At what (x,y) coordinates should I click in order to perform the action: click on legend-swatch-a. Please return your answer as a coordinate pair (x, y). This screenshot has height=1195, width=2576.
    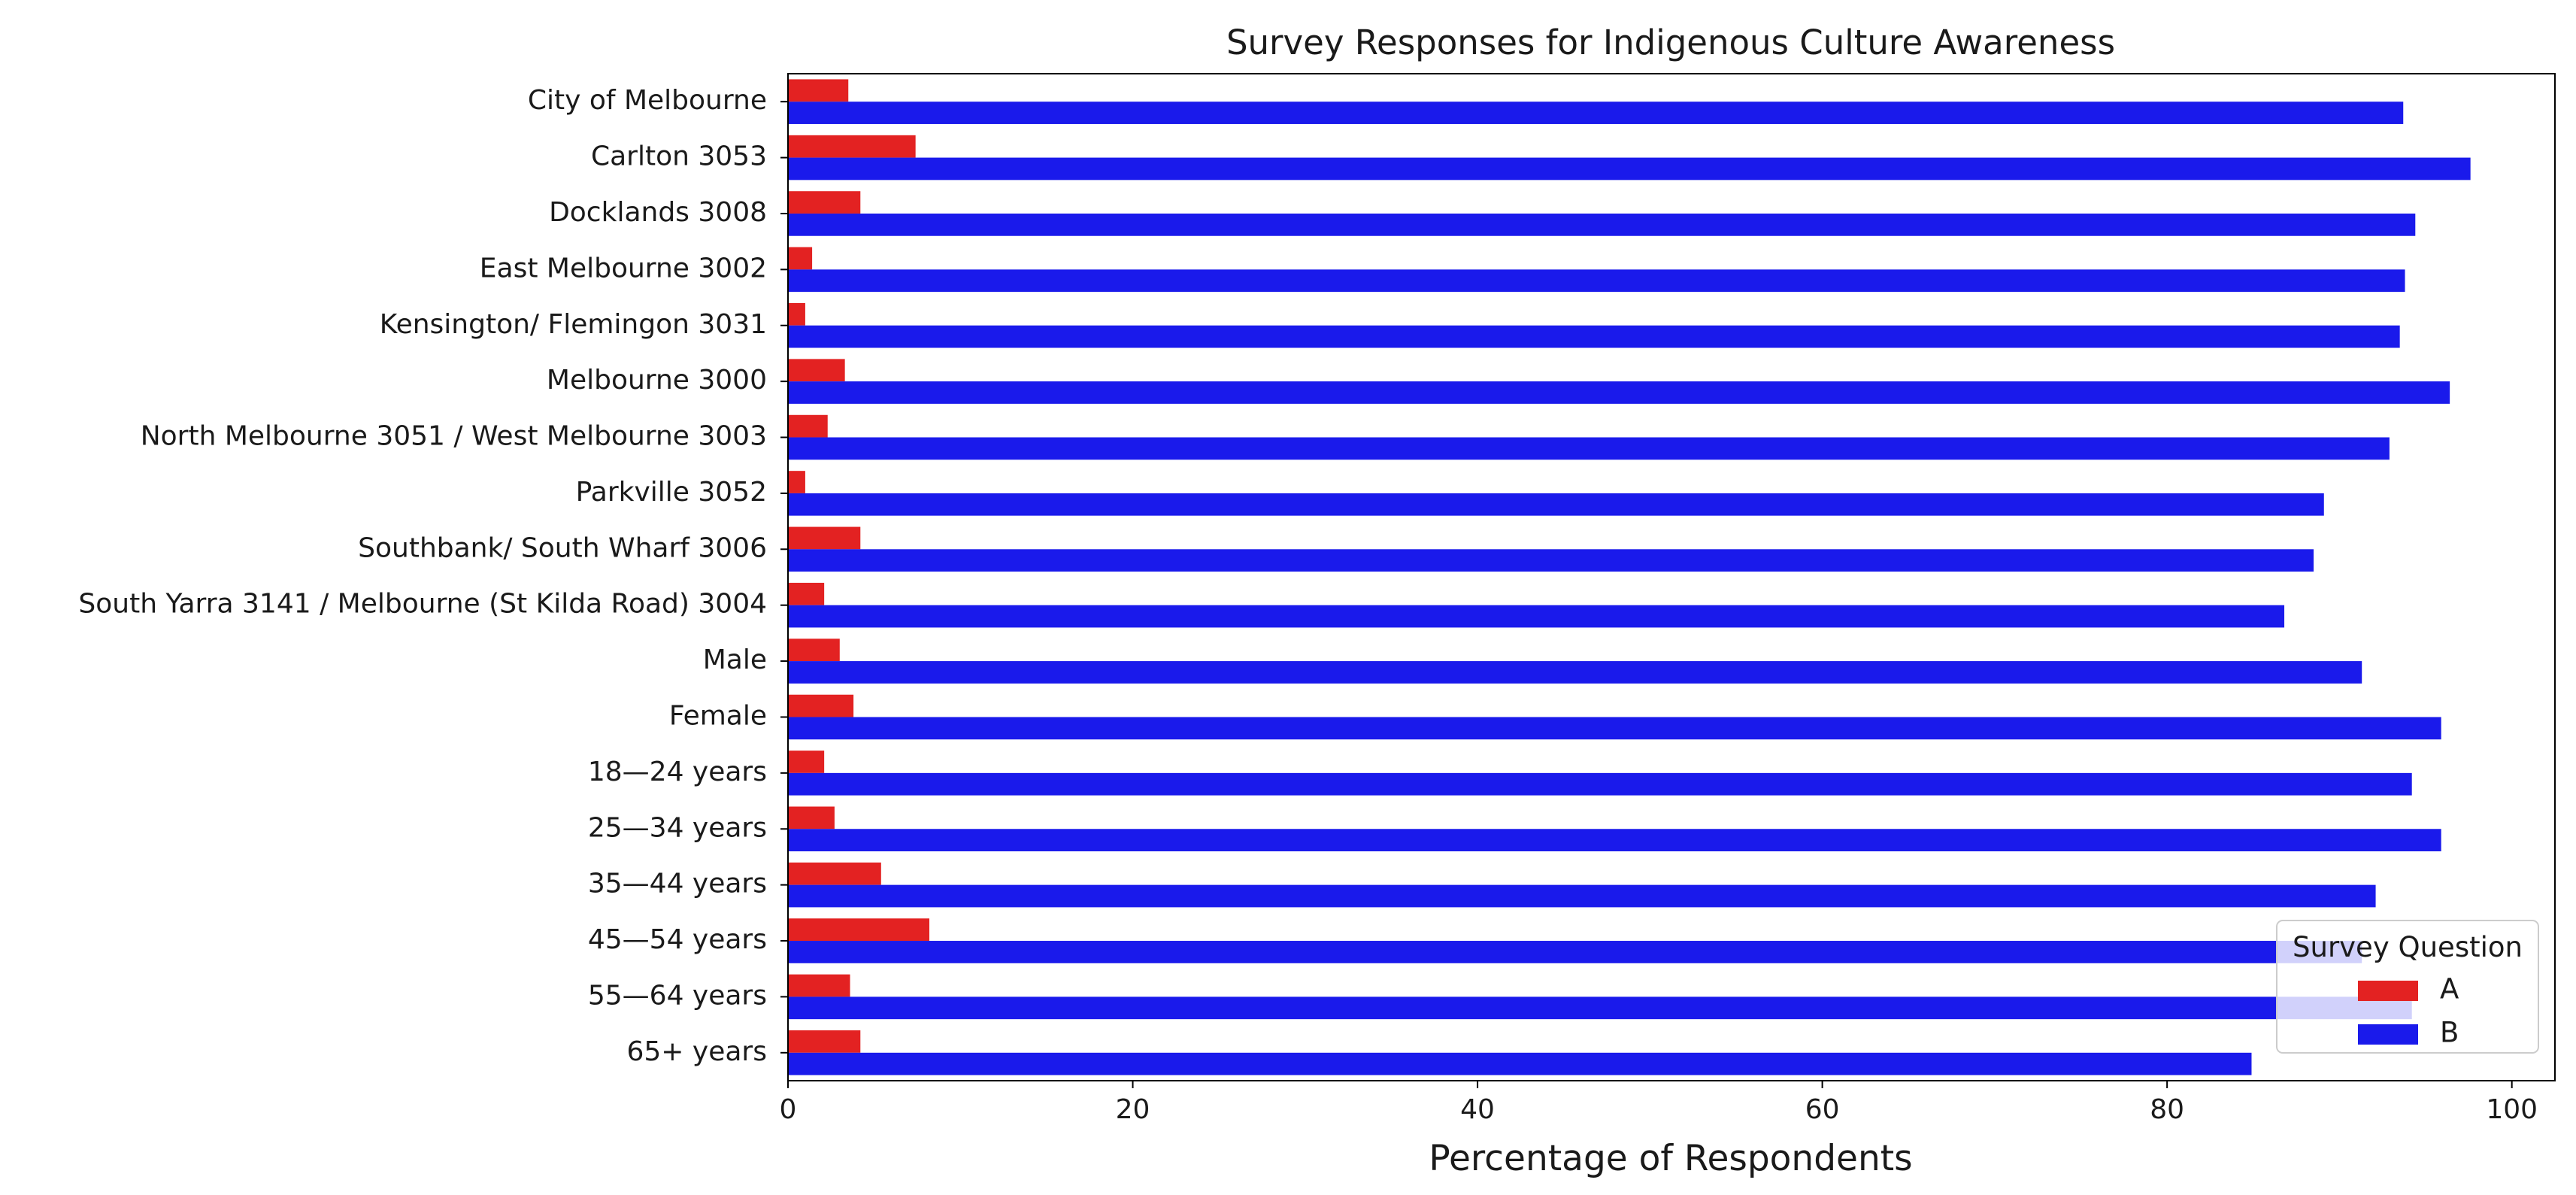
    Looking at the image, I should click on (2388, 991).